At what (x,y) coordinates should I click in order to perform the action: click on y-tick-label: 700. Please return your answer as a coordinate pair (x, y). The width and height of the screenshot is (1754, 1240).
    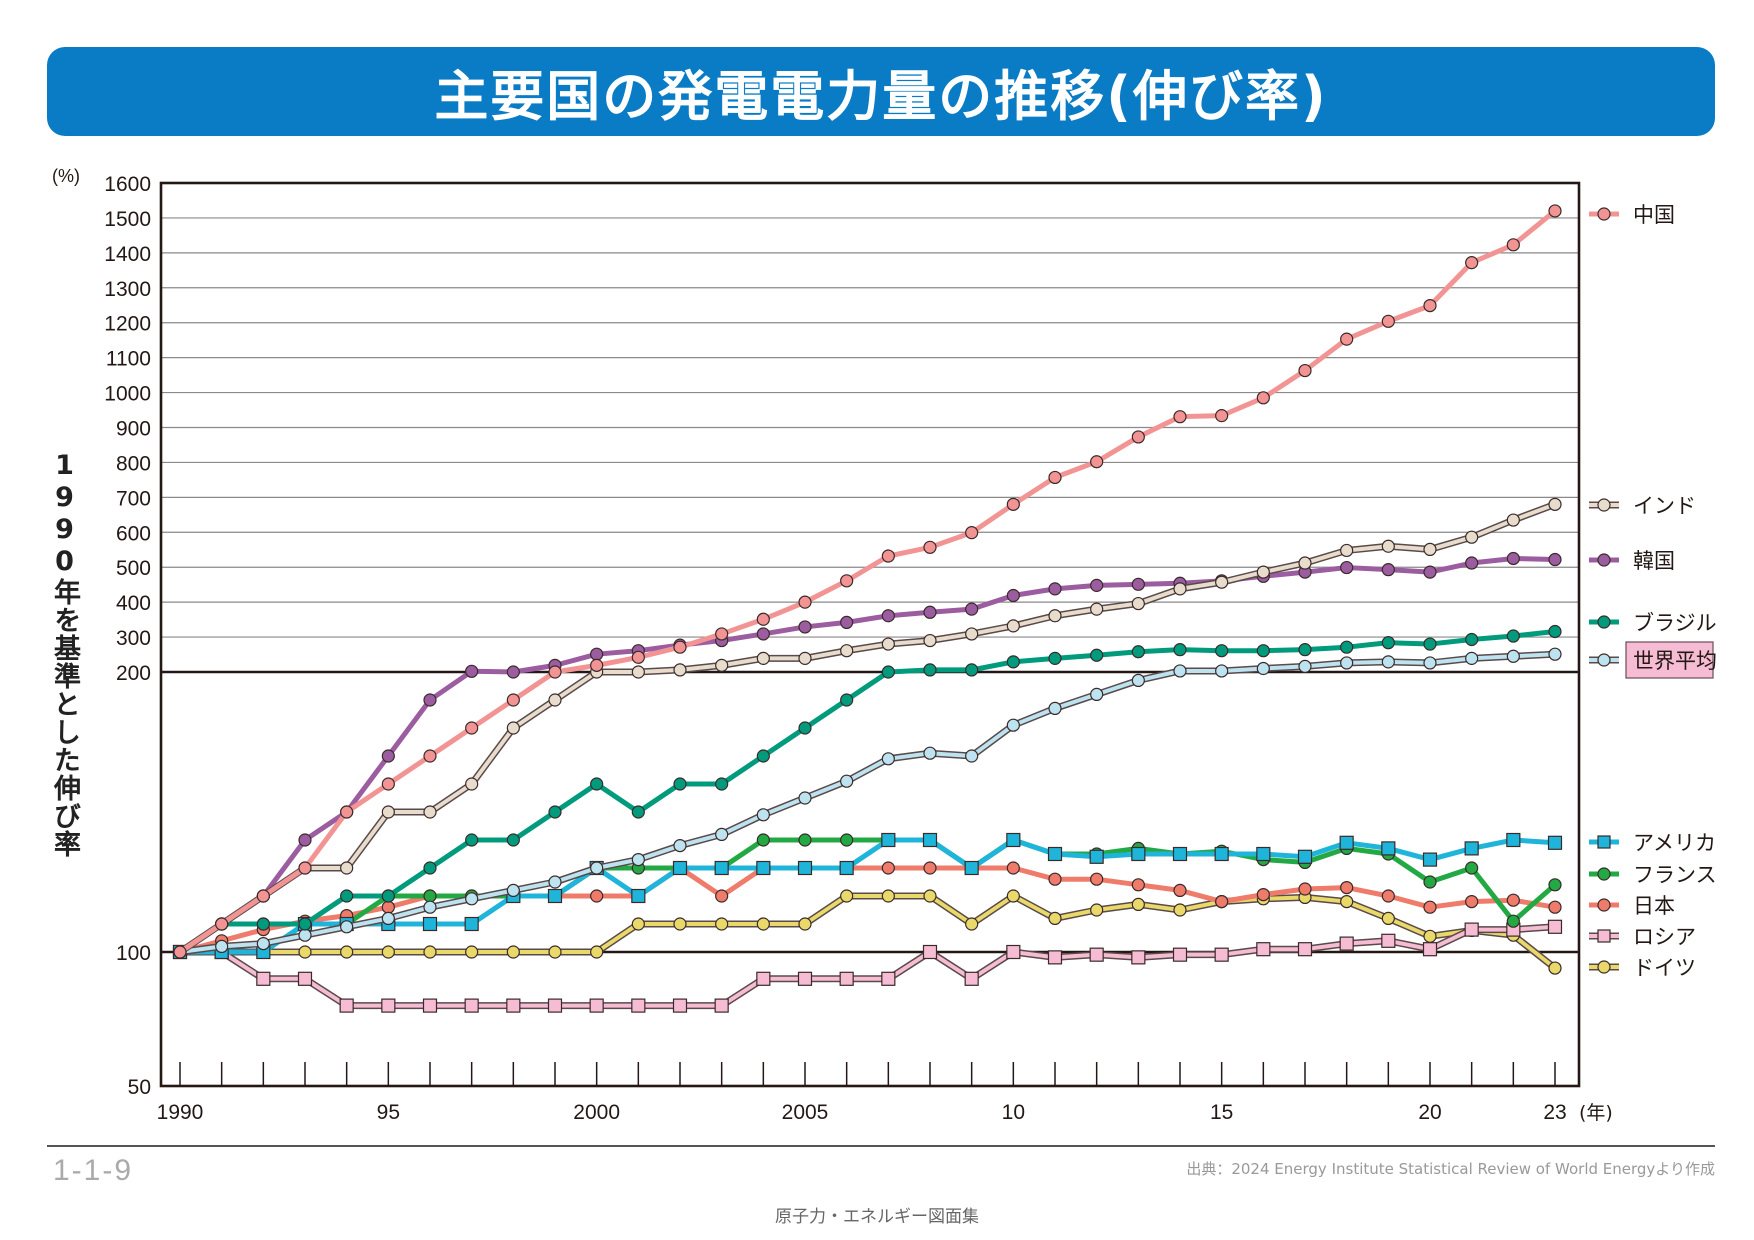
    Looking at the image, I should click on (133, 498).